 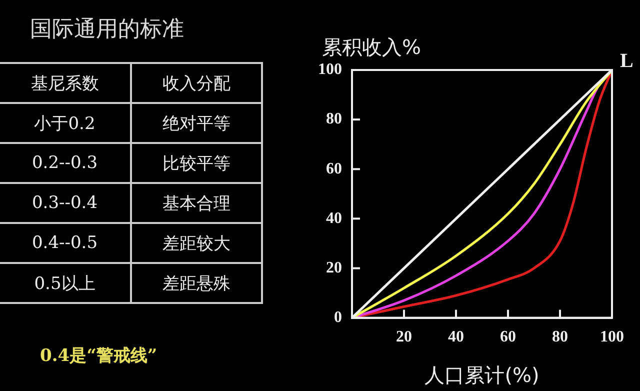 I want to click on text: 差距较大, so click(x=196, y=243).